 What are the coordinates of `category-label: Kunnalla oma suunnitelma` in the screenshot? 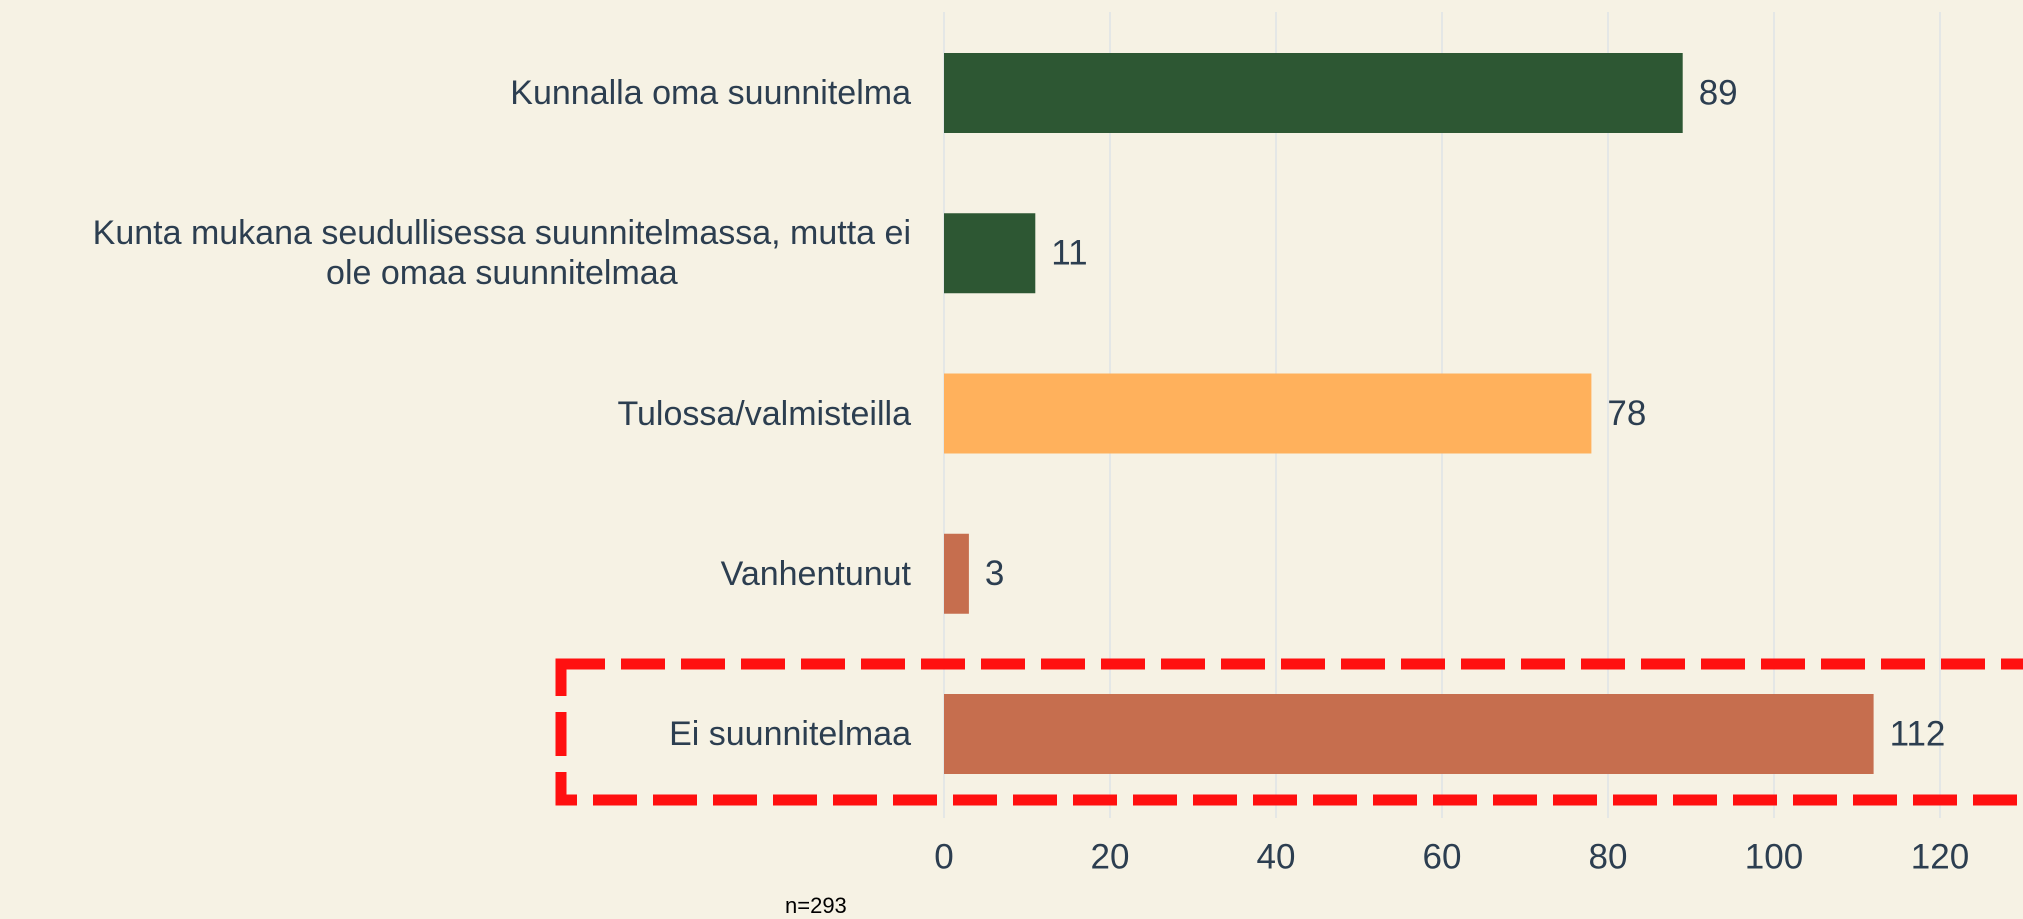 It's located at (710, 93).